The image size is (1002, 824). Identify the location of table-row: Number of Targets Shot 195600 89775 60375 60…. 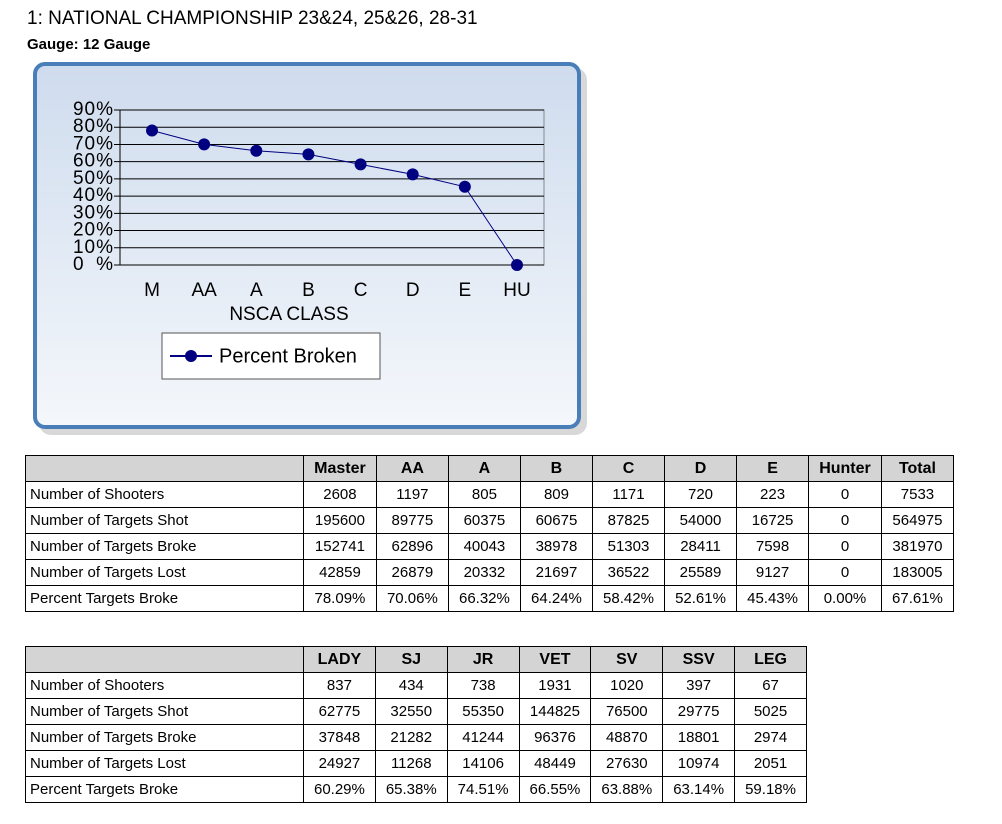
(490, 520).